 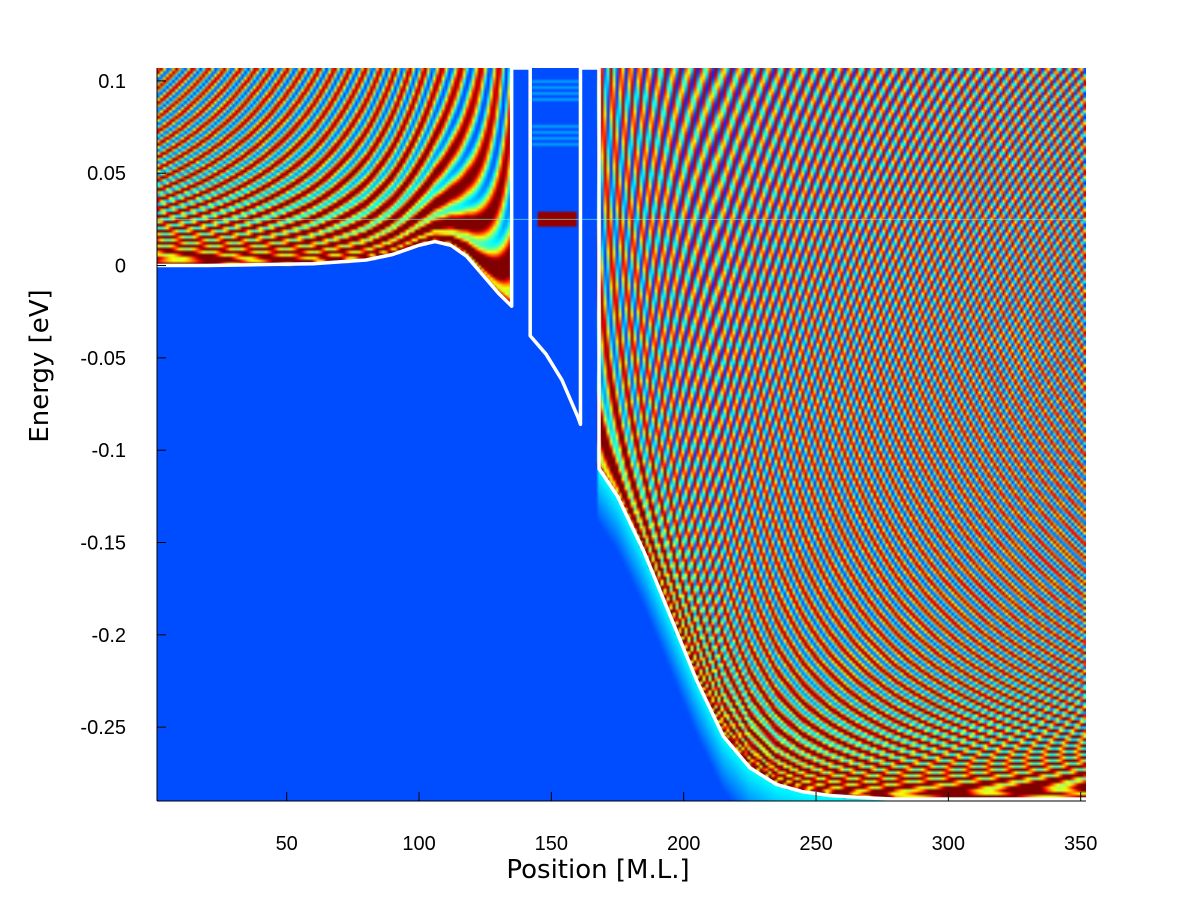 What do you see at coordinates (597, 870) in the screenshot?
I see `x-axis-label: Position [M.L.]` at bounding box center [597, 870].